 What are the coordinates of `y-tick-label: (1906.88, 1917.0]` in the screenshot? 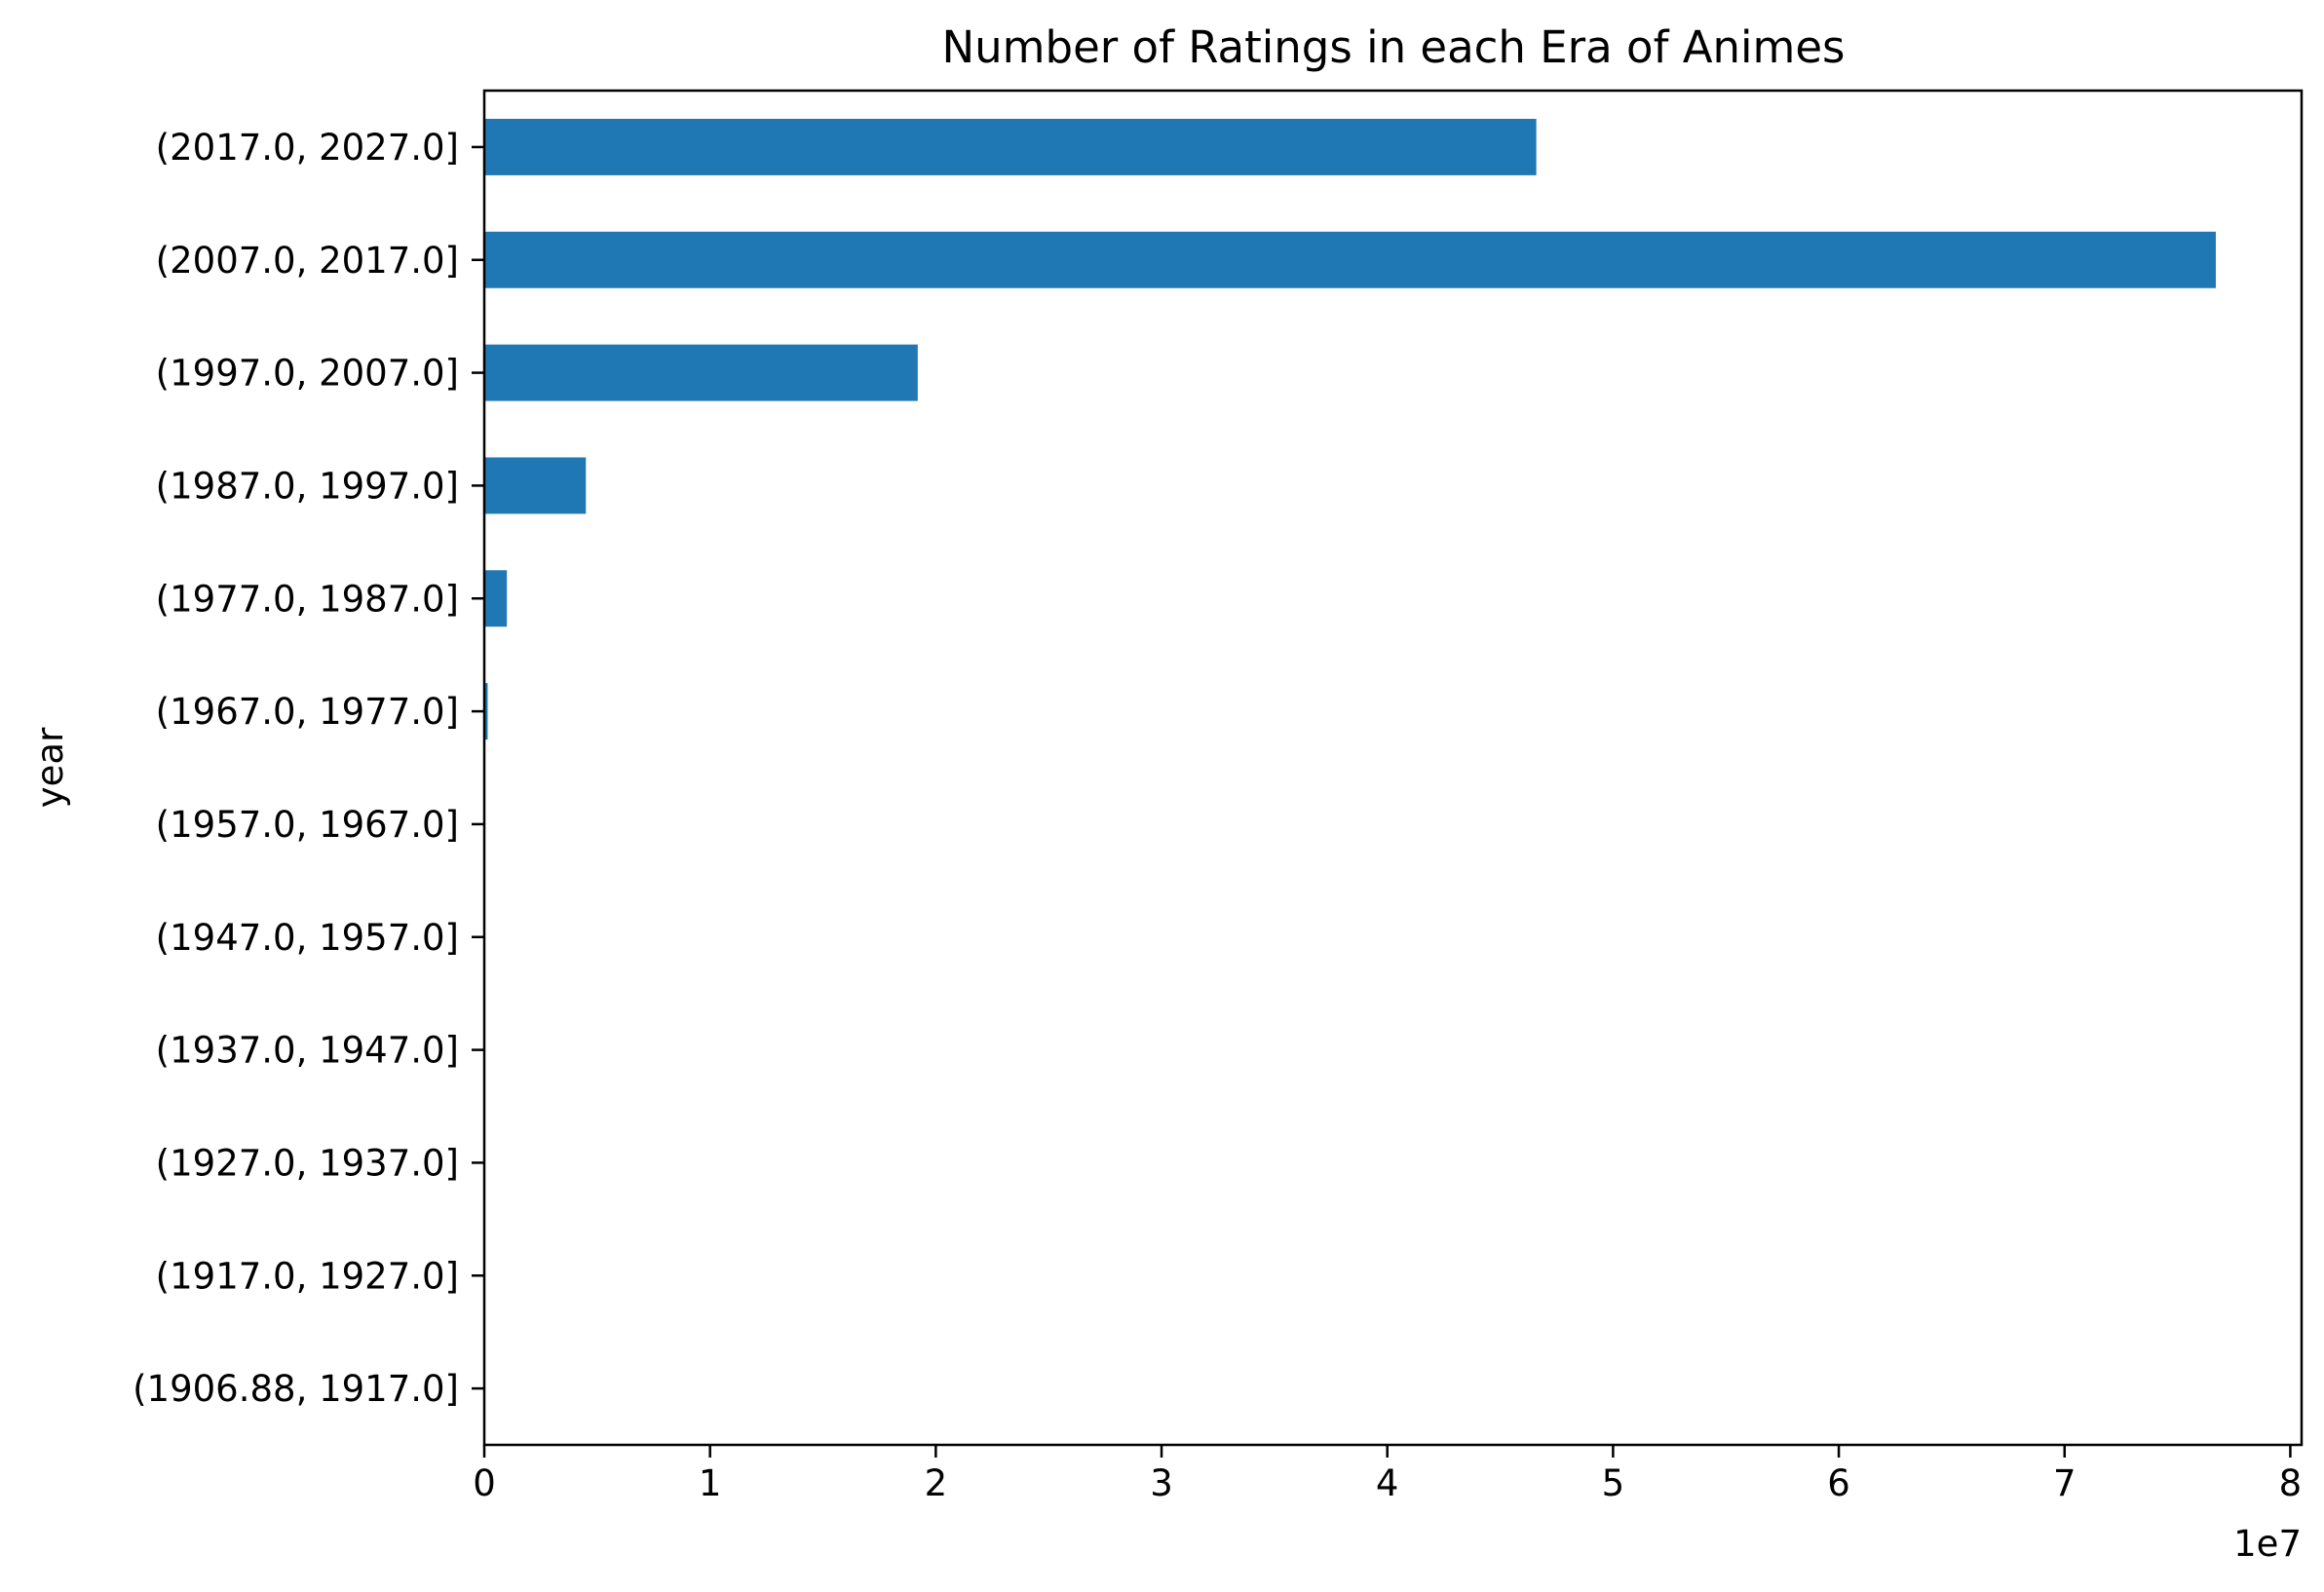 It's located at (296, 1389).